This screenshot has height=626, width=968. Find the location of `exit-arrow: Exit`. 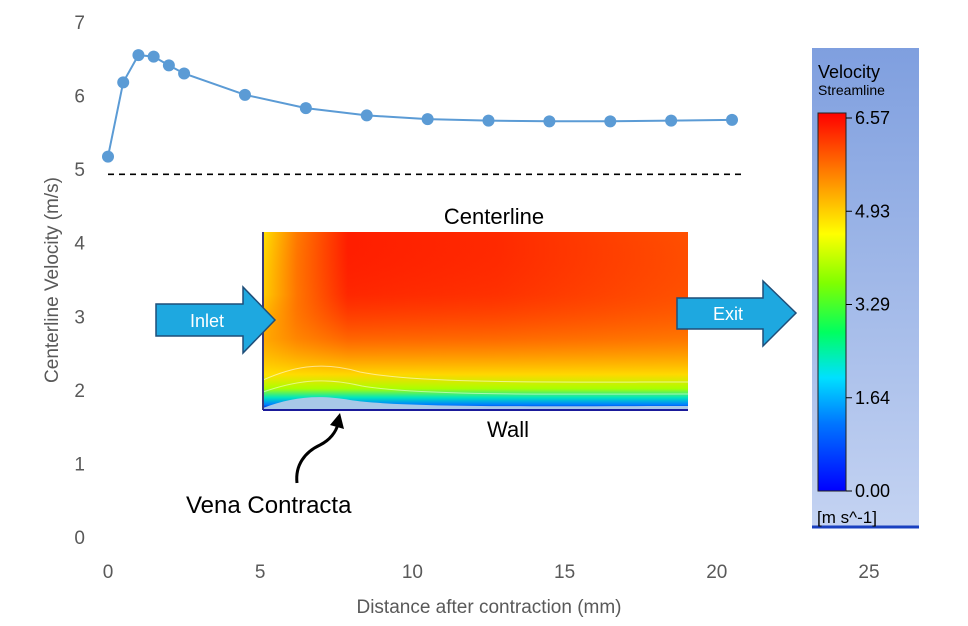

exit-arrow: Exit is located at coordinates (737, 313).